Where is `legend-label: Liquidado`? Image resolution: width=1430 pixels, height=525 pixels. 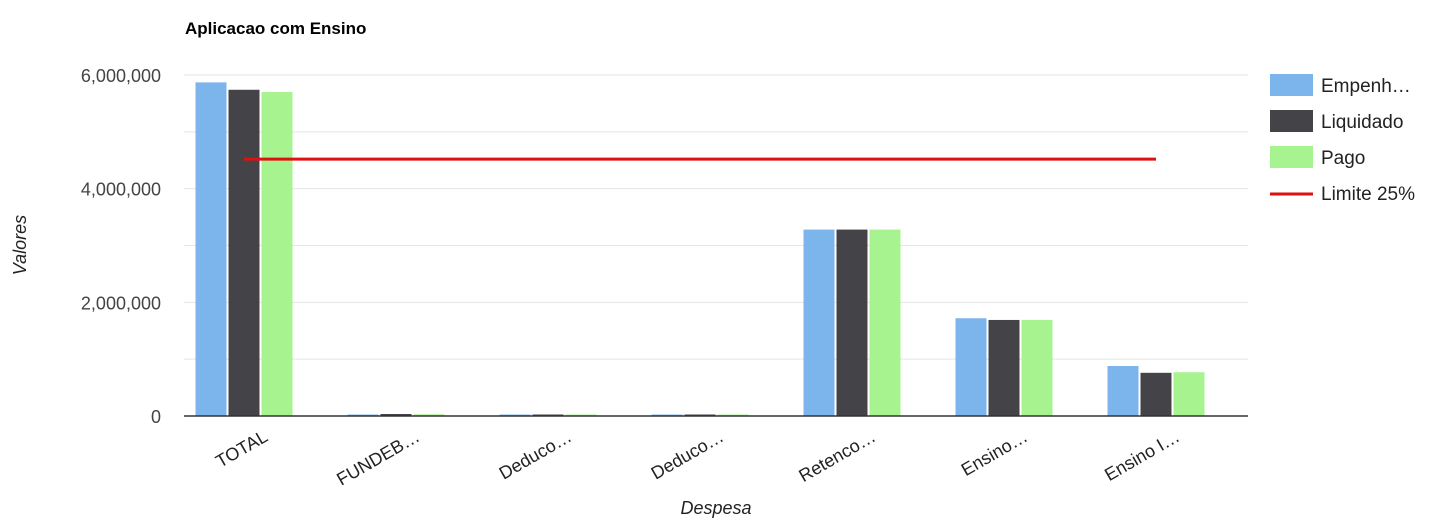 legend-label: Liquidado is located at coordinates (1362, 122).